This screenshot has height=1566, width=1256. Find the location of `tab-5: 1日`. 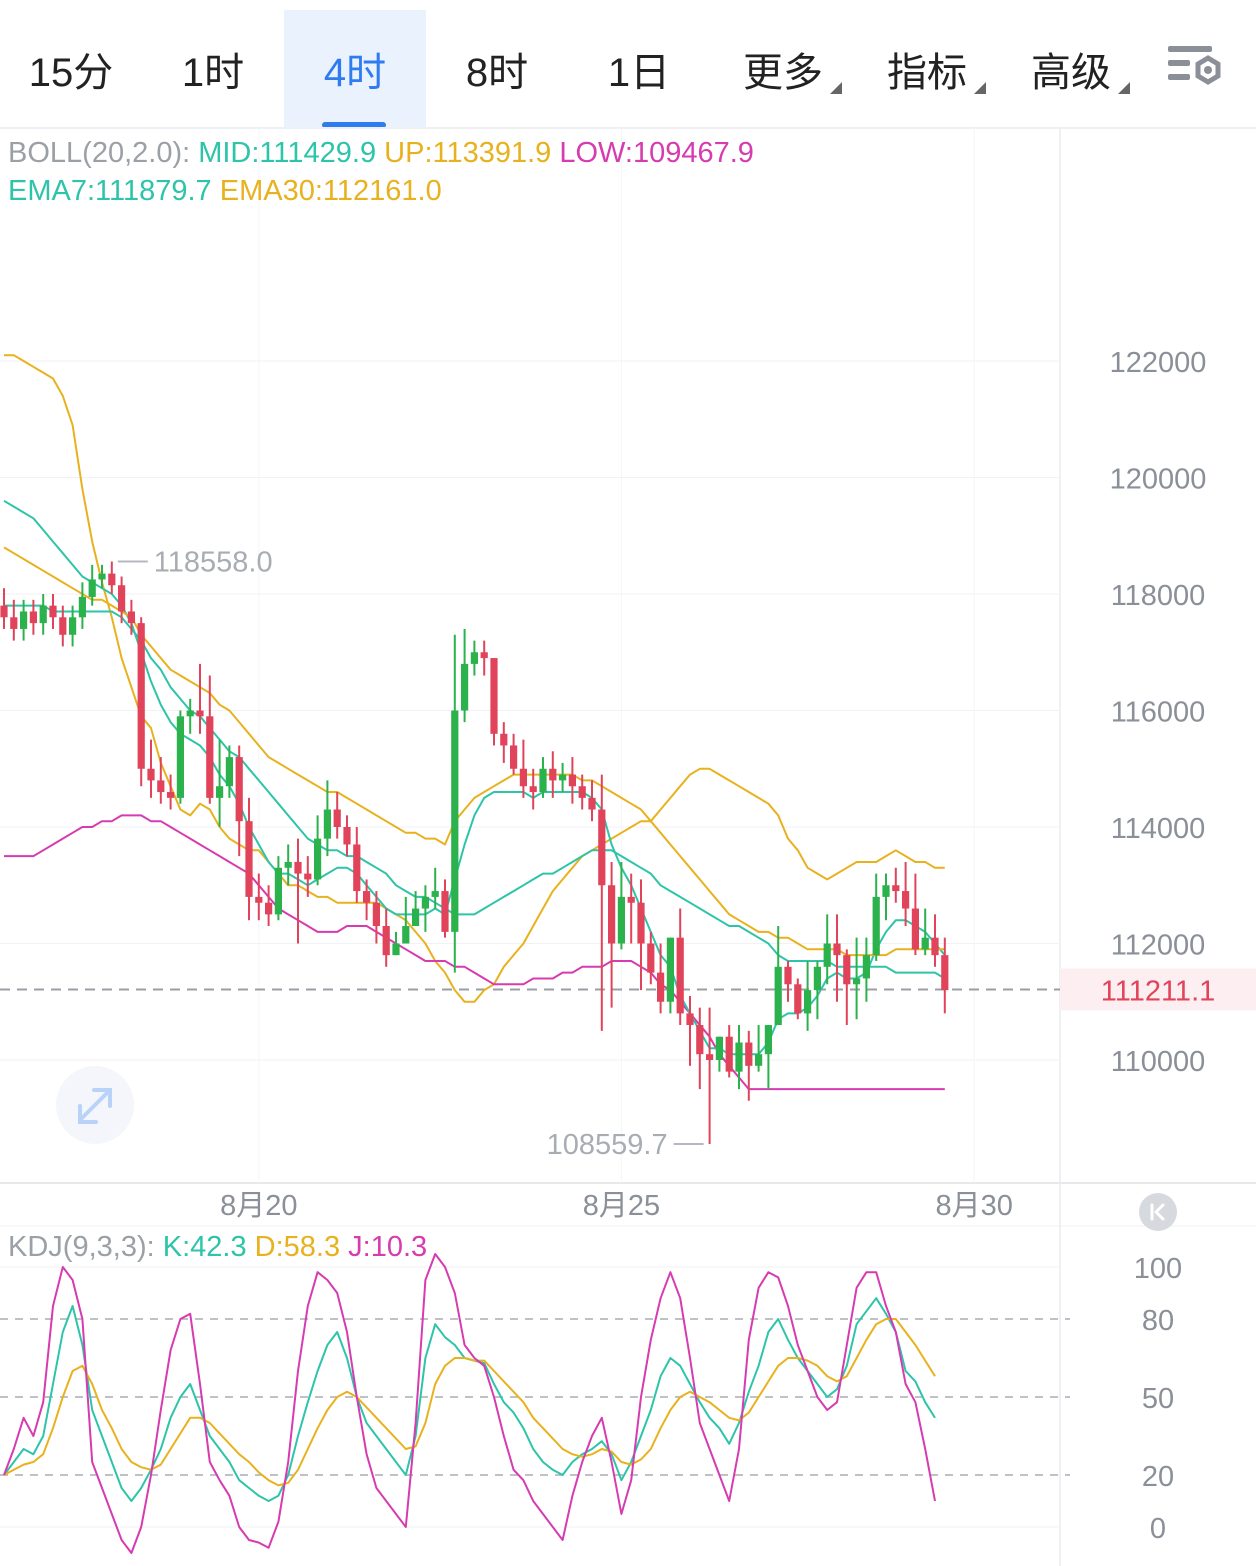

tab-5: 1日 is located at coordinates (639, 69).